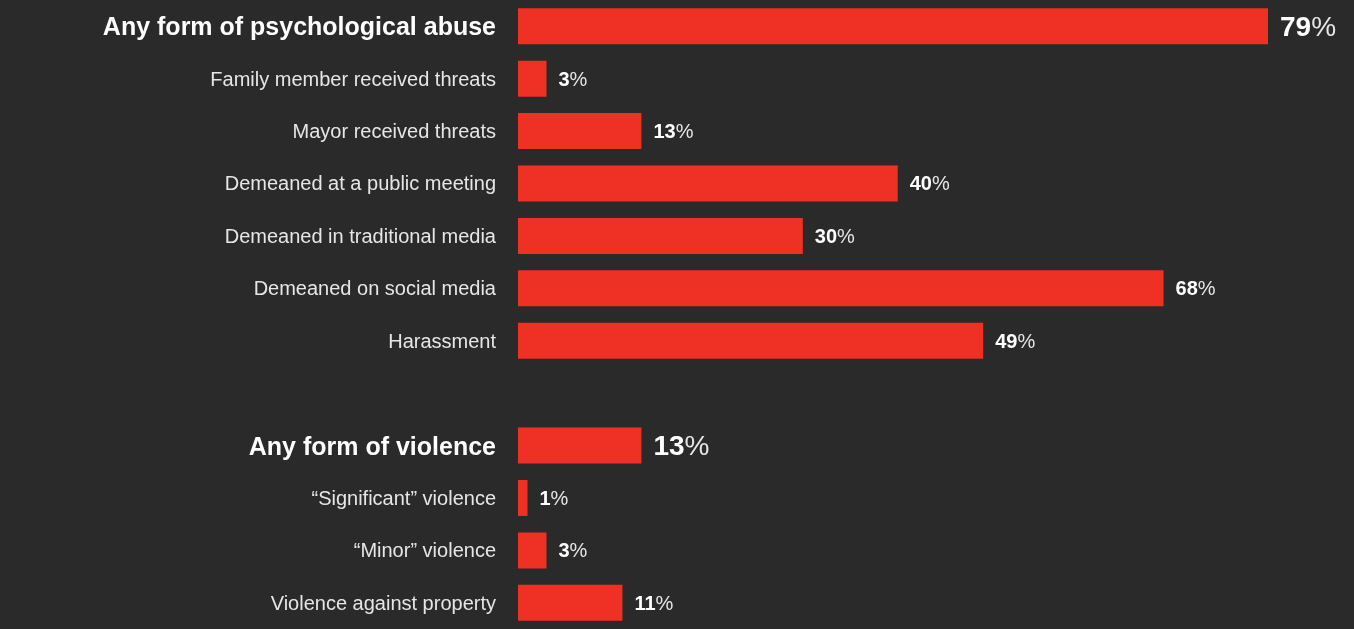 This screenshot has height=629, width=1354. Describe the element at coordinates (360, 235) in the screenshot. I see `y-tick-label: Demeaned in traditional media` at that location.